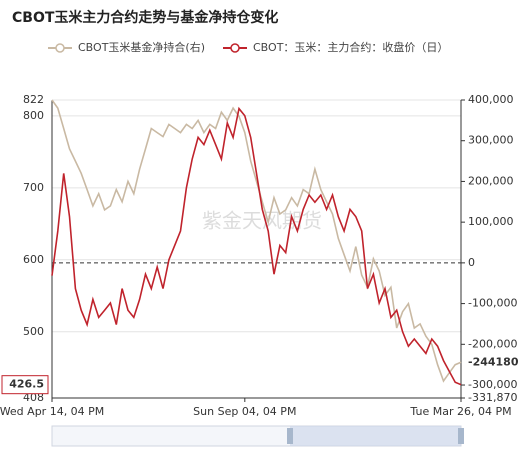 The width and height of the screenshot is (522, 460). Describe the element at coordinates (491, 140) in the screenshot. I see `y2-tick-label: 300,000` at that location.